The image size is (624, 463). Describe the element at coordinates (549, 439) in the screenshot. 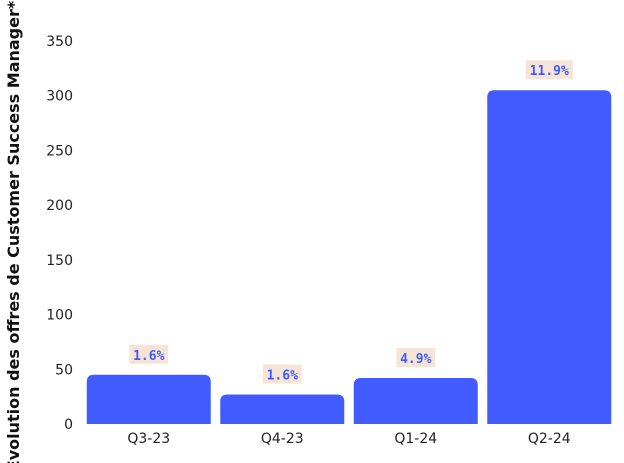

I see `x-tick-label: Q2-24` at that location.